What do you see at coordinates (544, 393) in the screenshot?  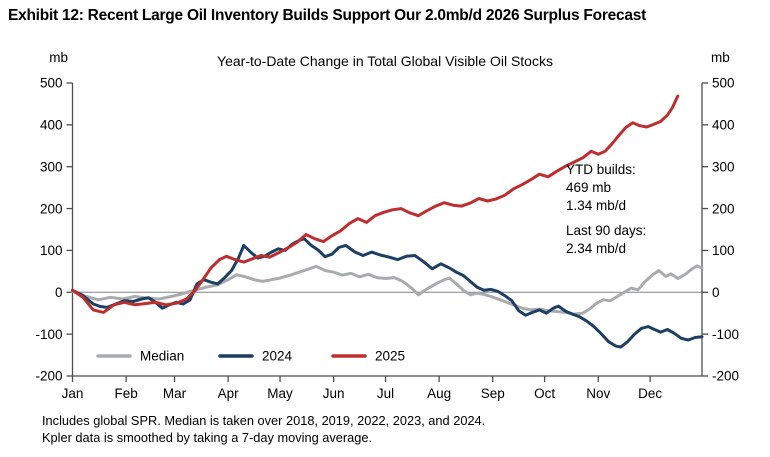 I see `x-axis-month-label: Oct` at bounding box center [544, 393].